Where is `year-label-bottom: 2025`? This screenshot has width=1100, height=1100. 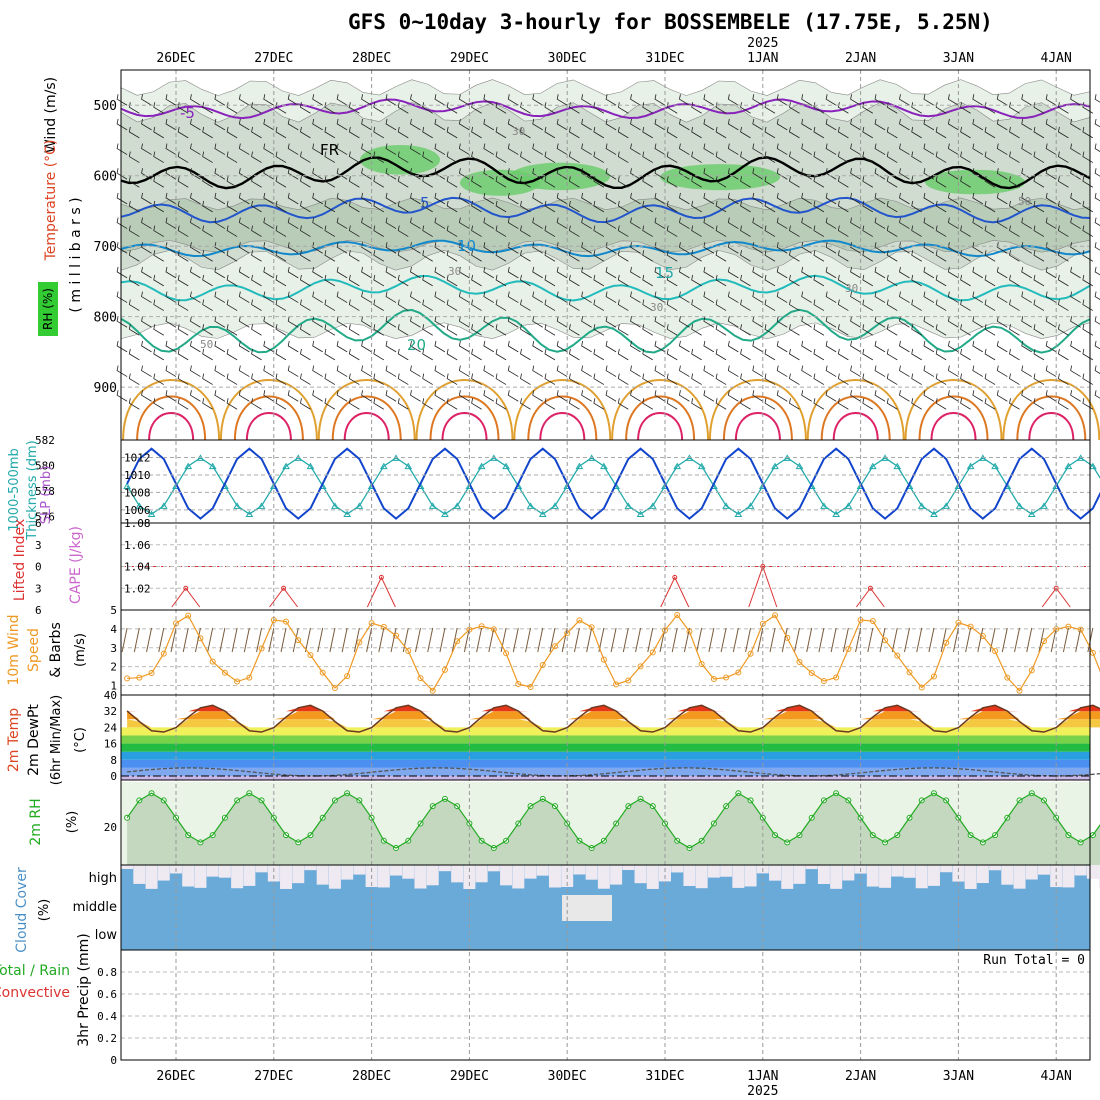
year-label-bottom: 2025 is located at coordinates (762, 1091).